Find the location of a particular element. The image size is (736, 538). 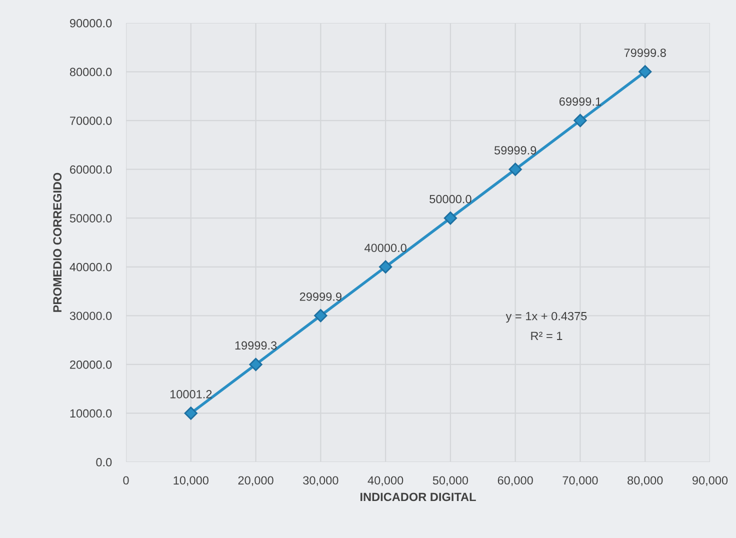

data-label: 10001.2 is located at coordinates (191, 394).